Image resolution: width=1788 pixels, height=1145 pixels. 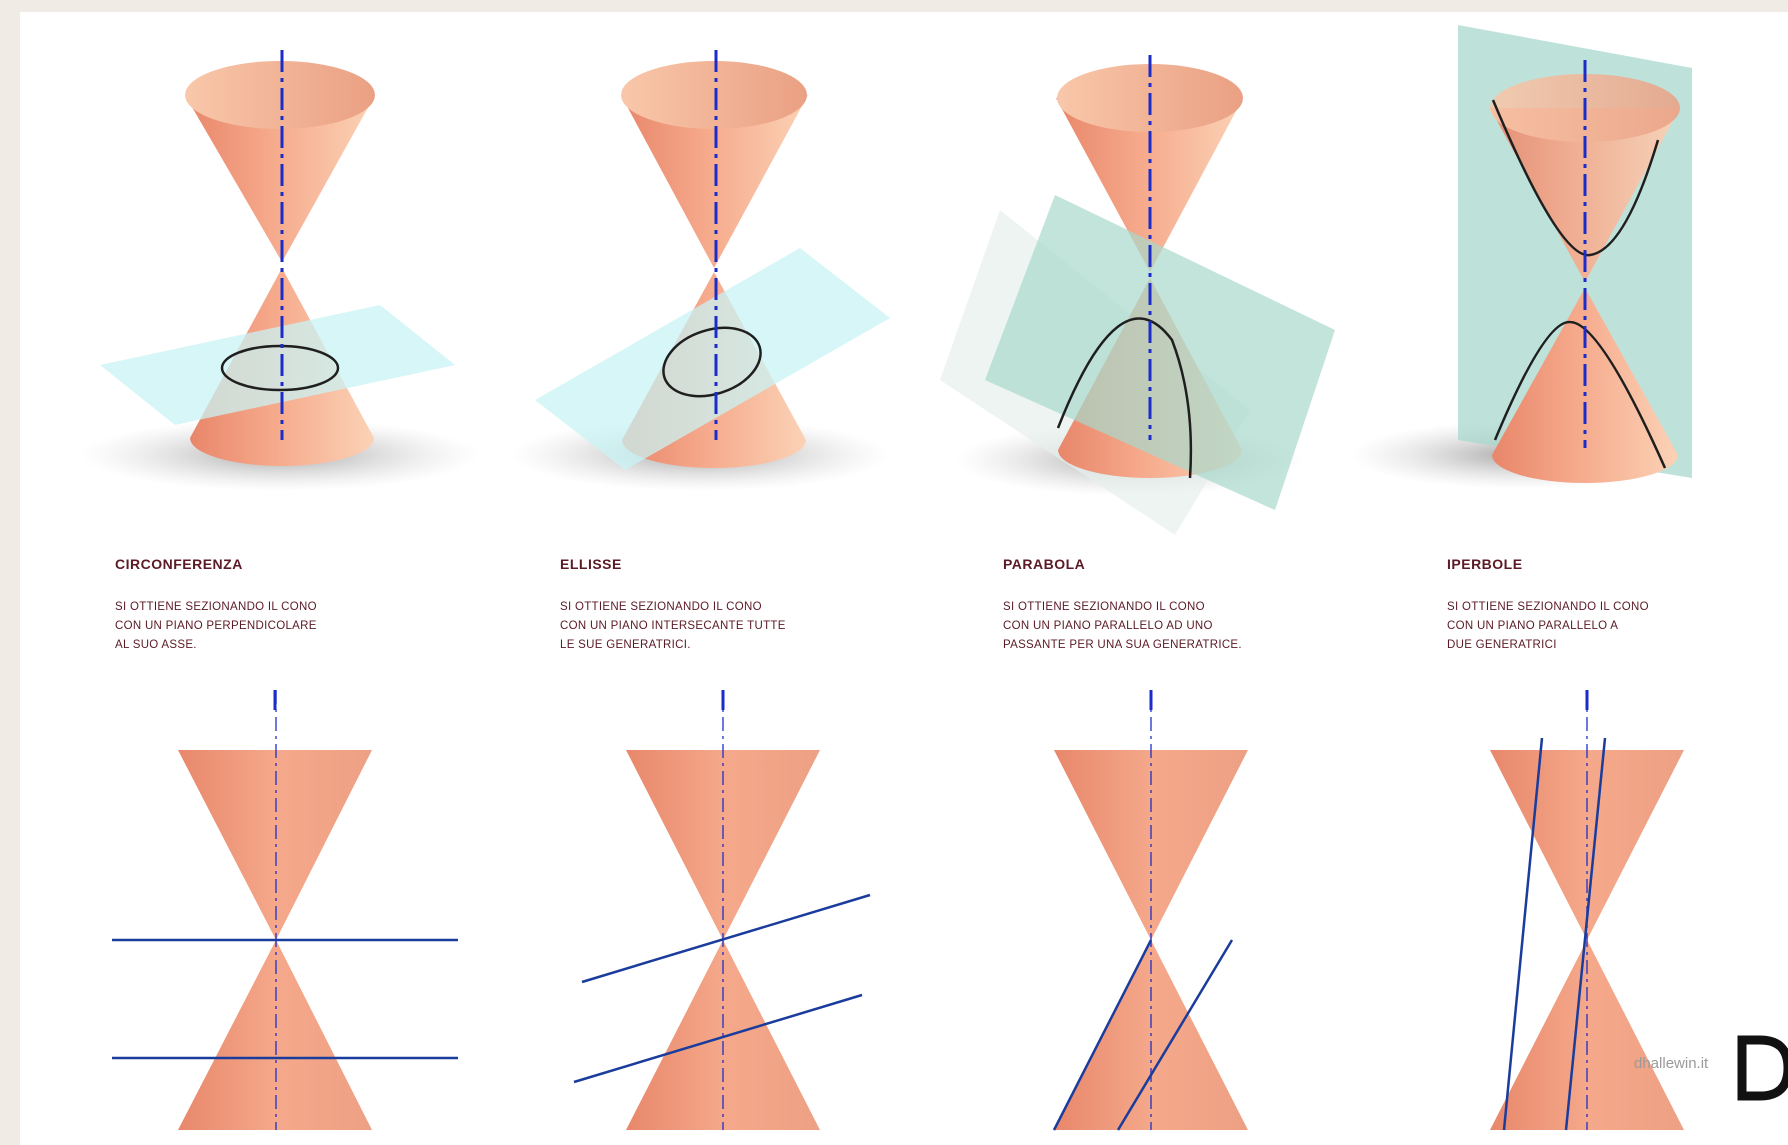 I want to click on watermark-text: dhallewin.it, so click(x=1671, y=1063).